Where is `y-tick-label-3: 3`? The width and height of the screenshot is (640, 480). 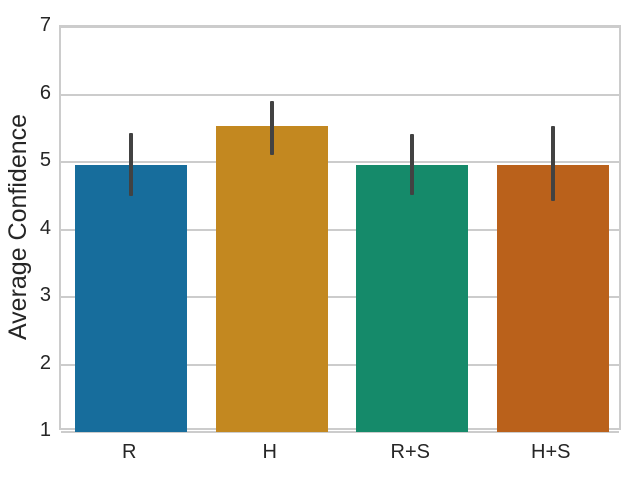
y-tick-label-3: 3 is located at coordinates (45, 295).